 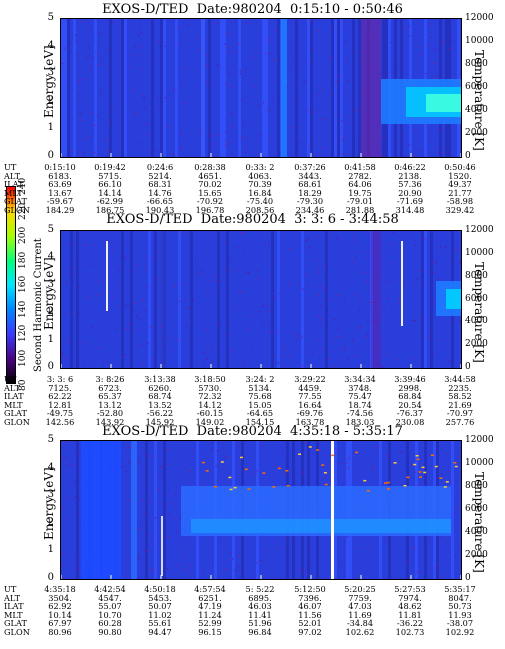 I want to click on info-cell: 49.37, so click(x=460, y=184).